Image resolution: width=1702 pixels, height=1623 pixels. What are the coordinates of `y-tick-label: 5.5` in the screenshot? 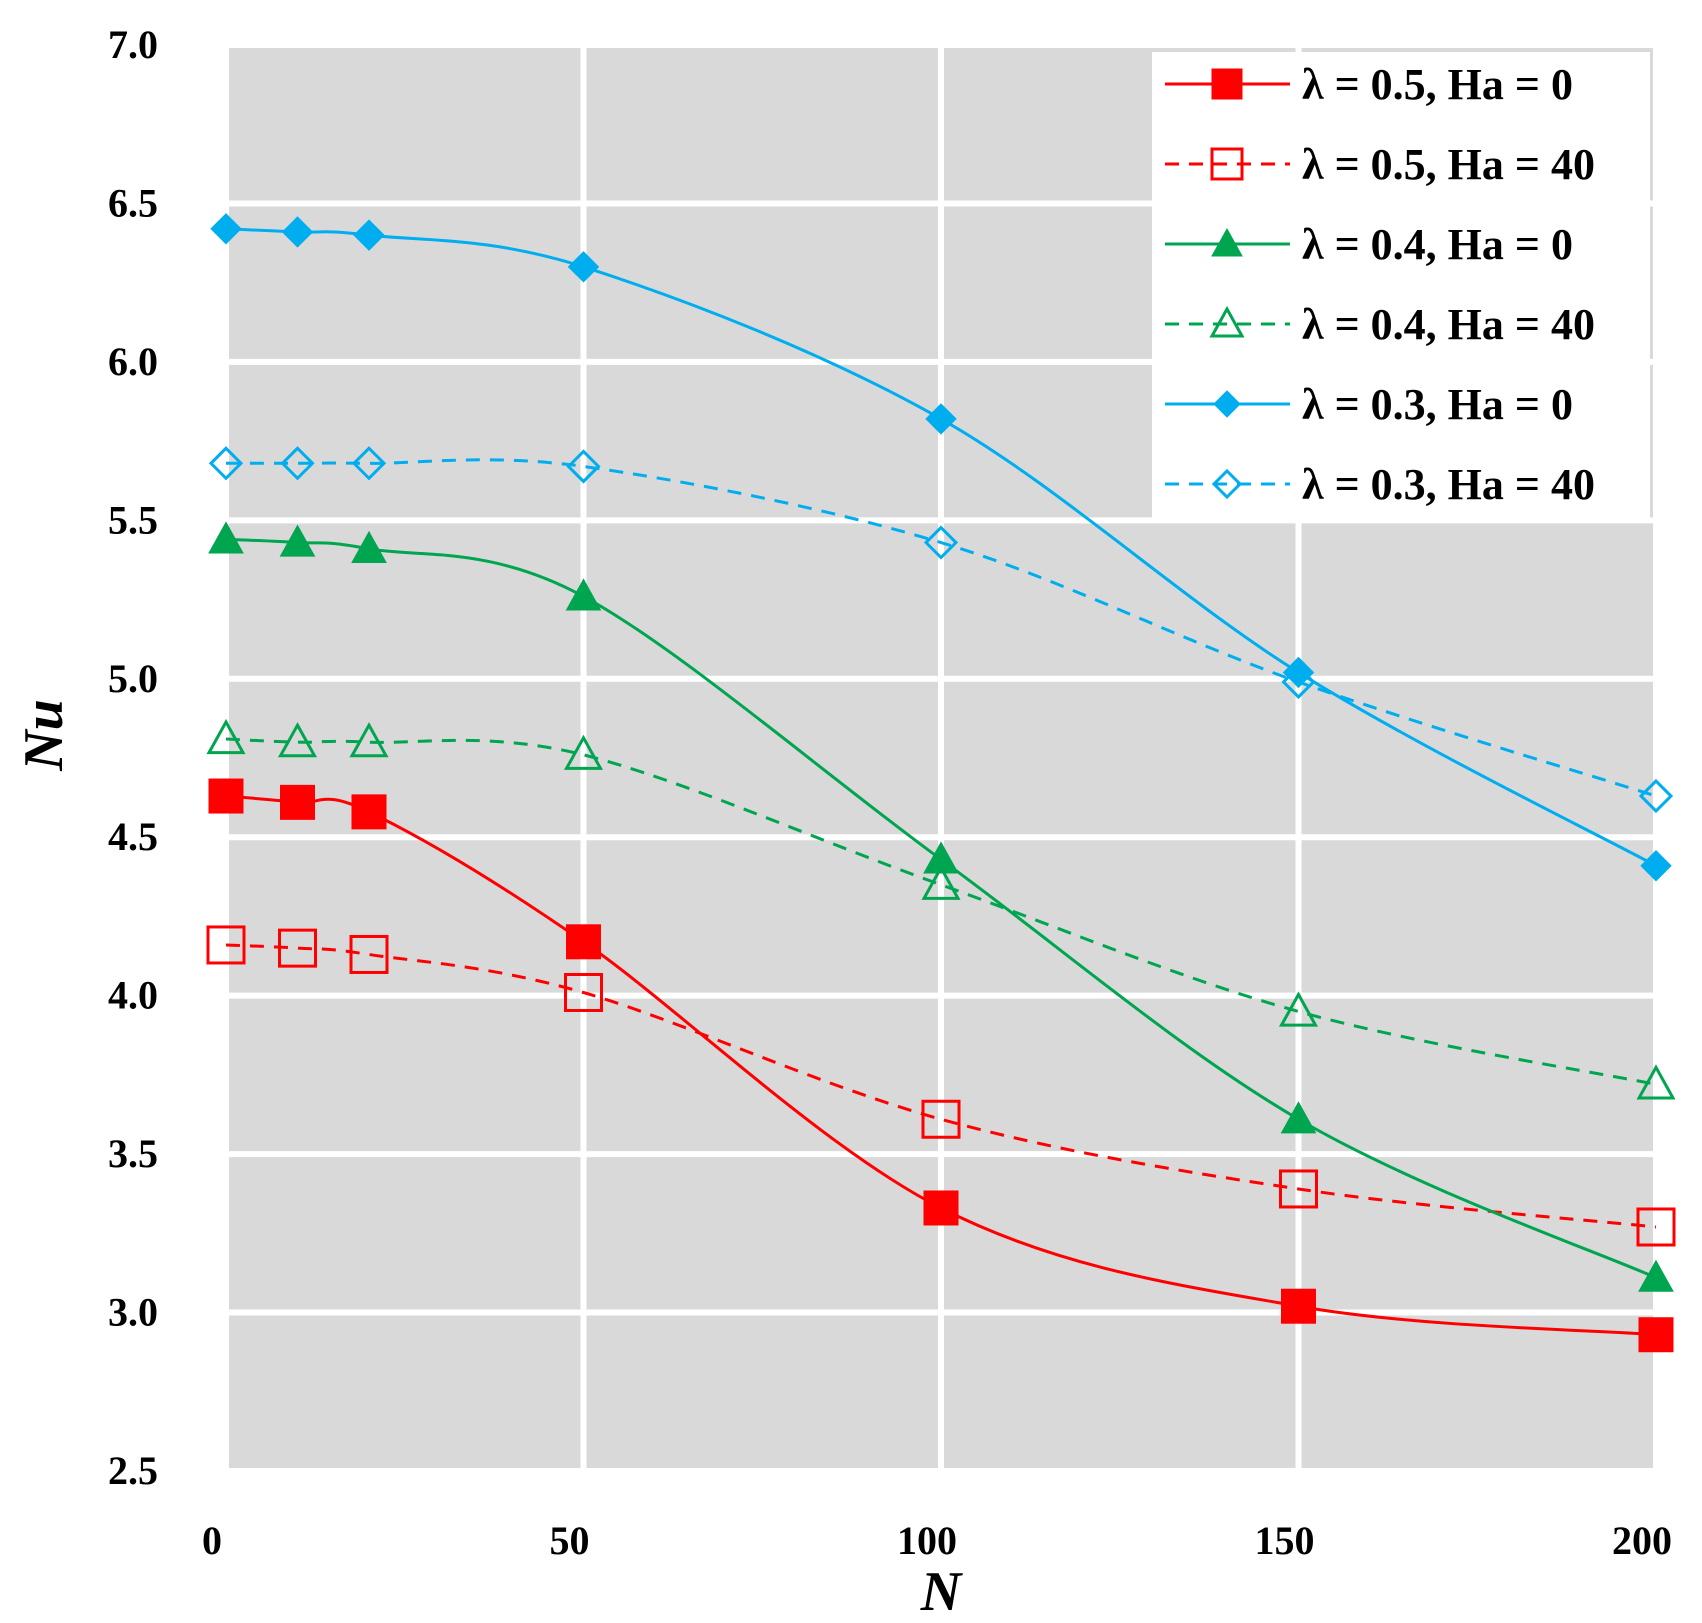 It's located at (133, 519).